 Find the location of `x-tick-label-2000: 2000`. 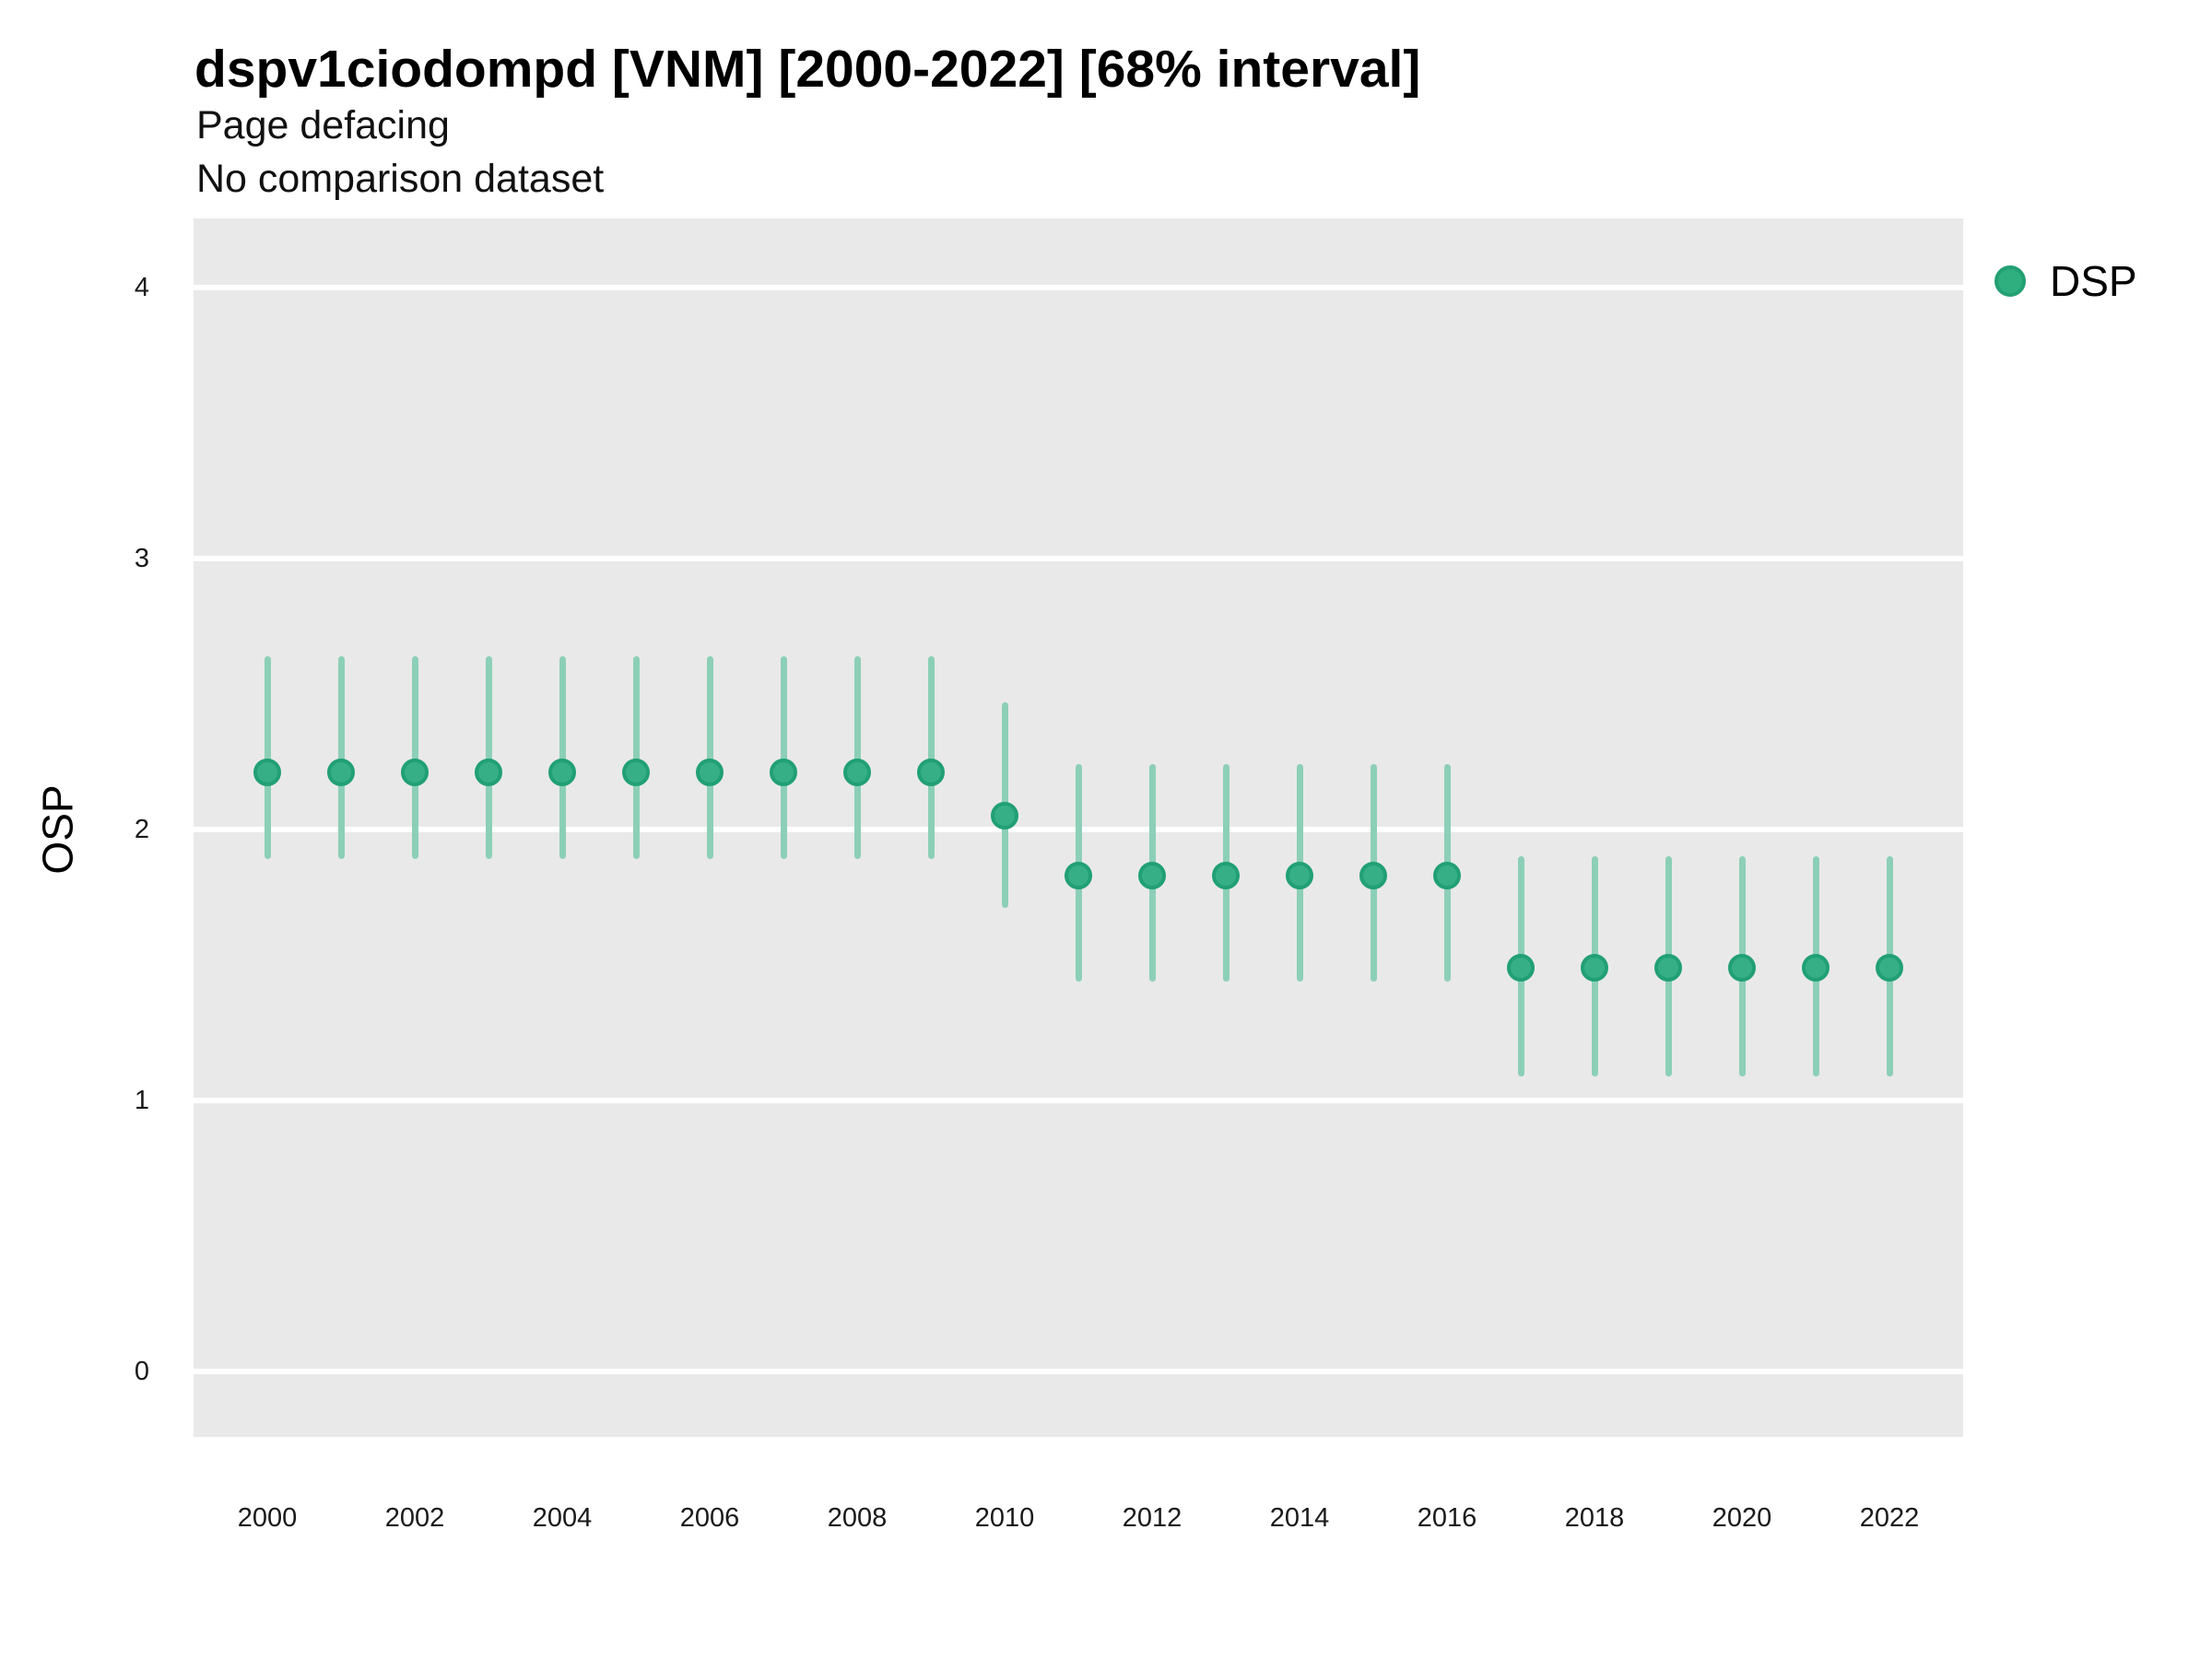

x-tick-label-2000: 2000 is located at coordinates (267, 1518).